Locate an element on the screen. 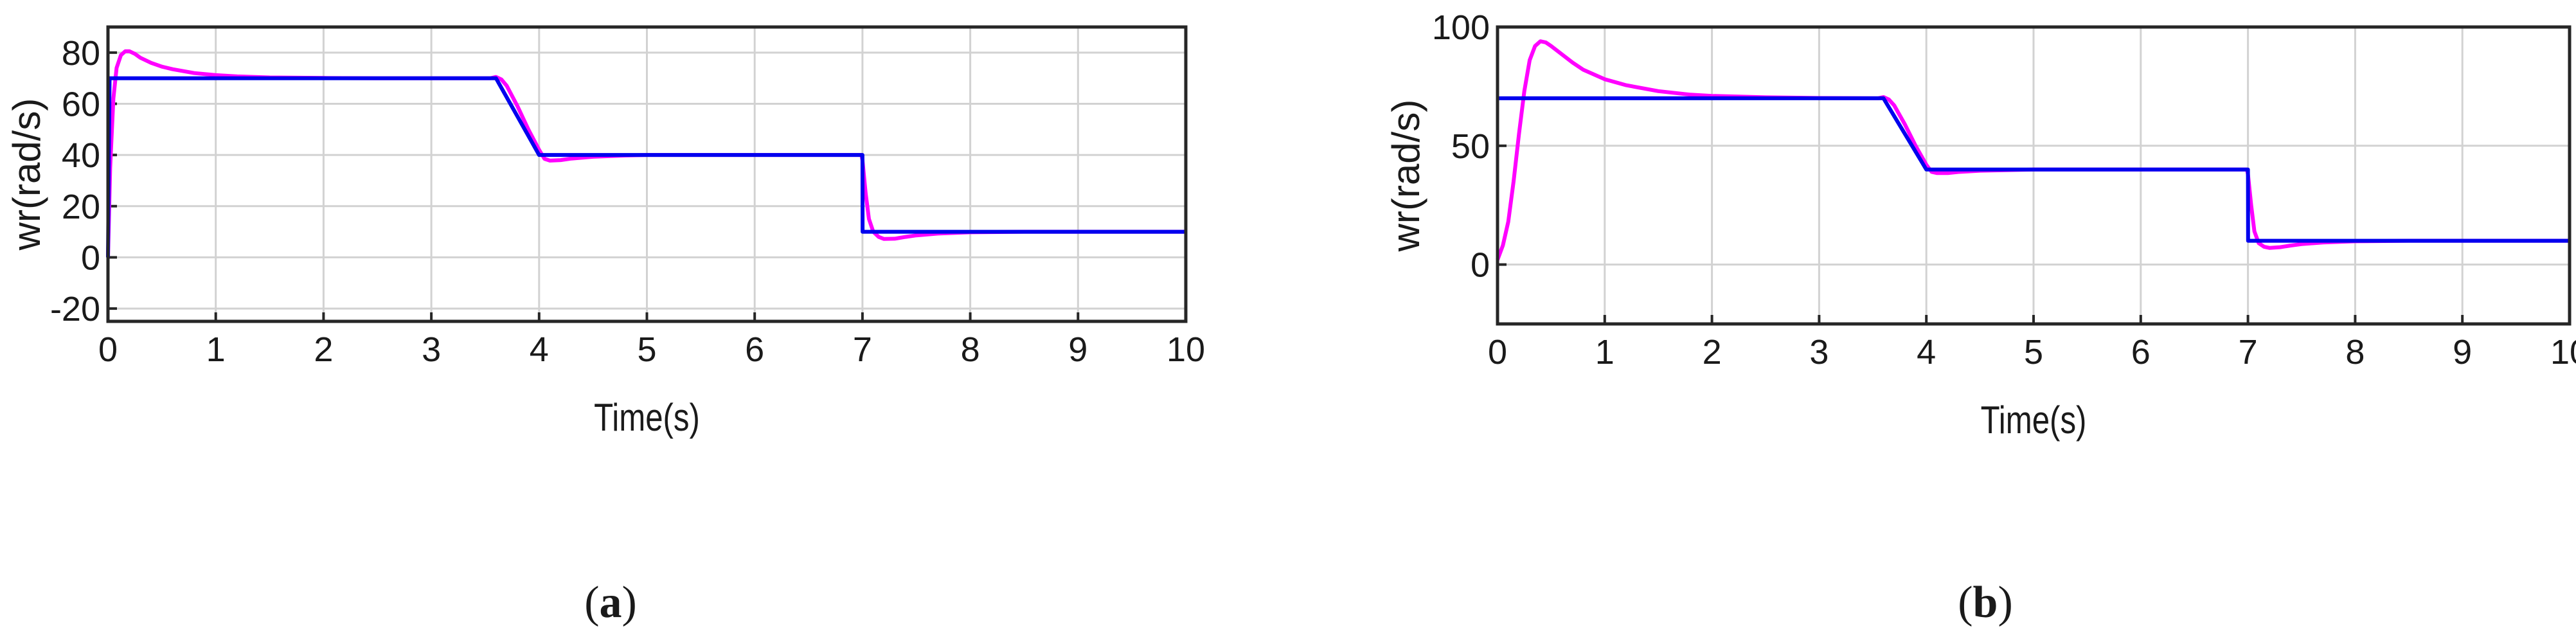  y-tick-label: 20 is located at coordinates (81, 207).